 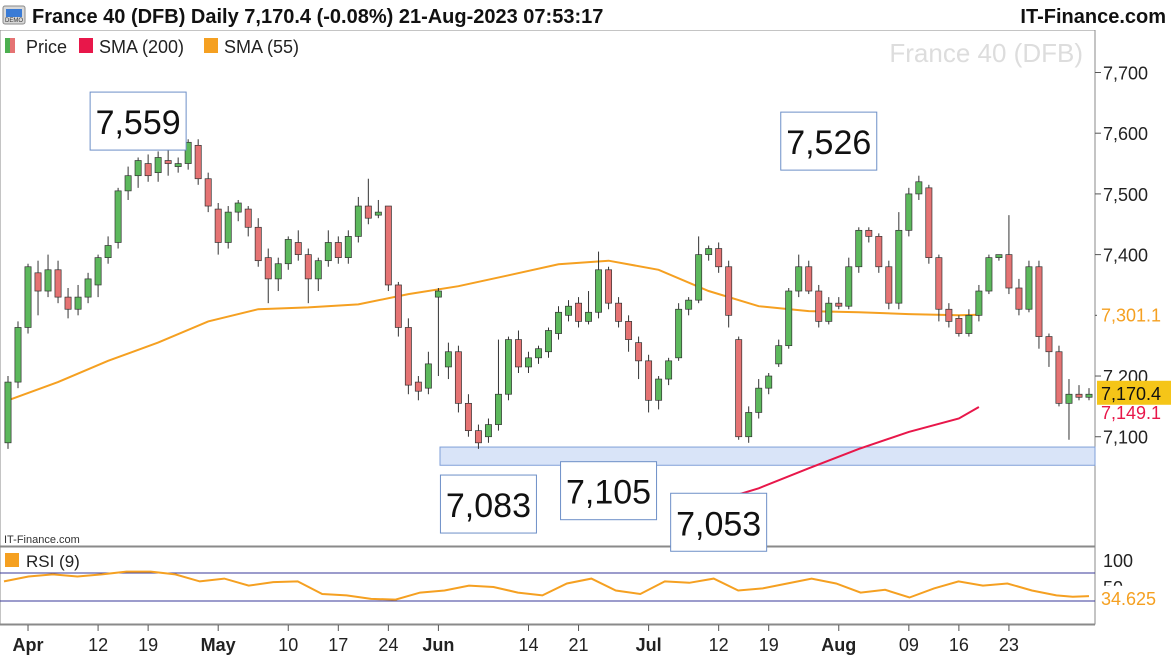 What do you see at coordinates (1134, 392) in the screenshot?
I see `current-price-marker-bg` at bounding box center [1134, 392].